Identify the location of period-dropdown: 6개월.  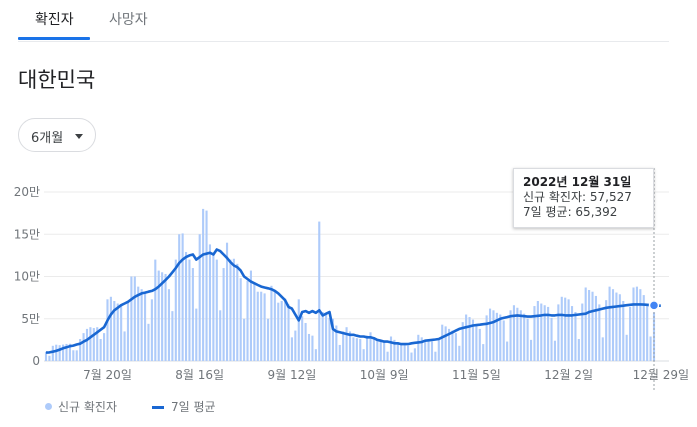
(57, 135).